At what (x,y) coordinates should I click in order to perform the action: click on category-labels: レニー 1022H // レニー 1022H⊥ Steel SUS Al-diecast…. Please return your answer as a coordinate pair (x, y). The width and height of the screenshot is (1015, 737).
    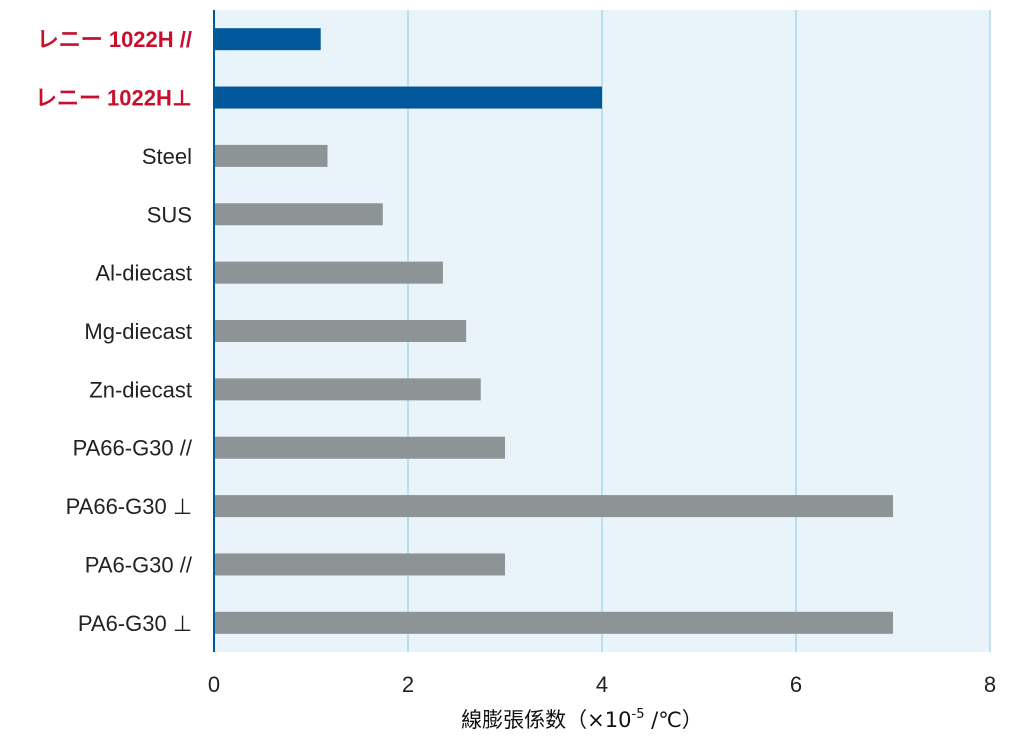
    Looking at the image, I should click on (114, 331).